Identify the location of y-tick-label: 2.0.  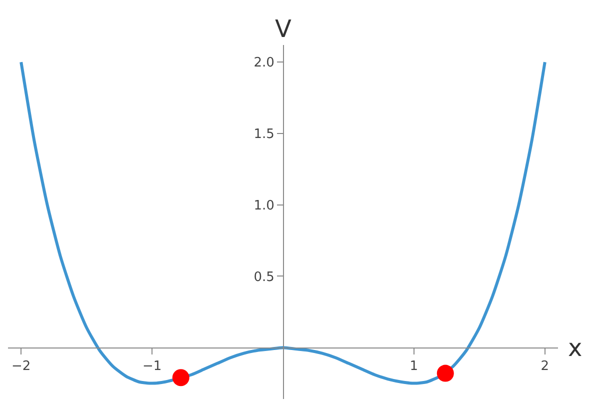
(264, 63).